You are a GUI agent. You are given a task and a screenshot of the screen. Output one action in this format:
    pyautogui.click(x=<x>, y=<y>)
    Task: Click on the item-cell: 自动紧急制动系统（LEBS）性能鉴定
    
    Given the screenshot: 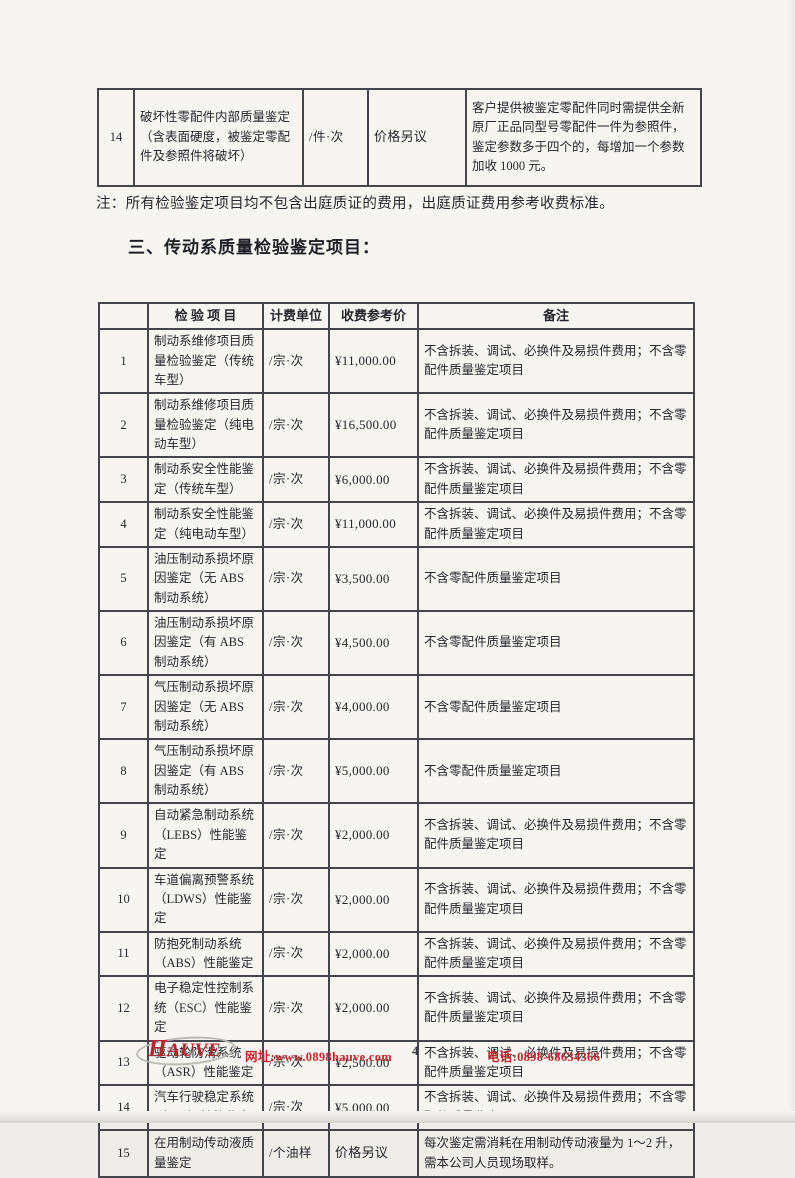 What is the action you would take?
    pyautogui.click(x=205, y=835)
    